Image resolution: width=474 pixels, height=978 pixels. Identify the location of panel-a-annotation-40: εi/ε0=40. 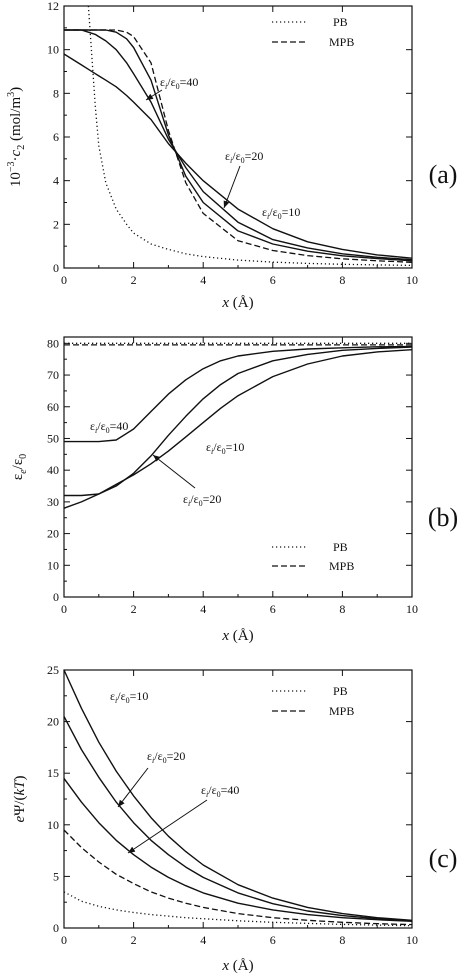
(171, 88).